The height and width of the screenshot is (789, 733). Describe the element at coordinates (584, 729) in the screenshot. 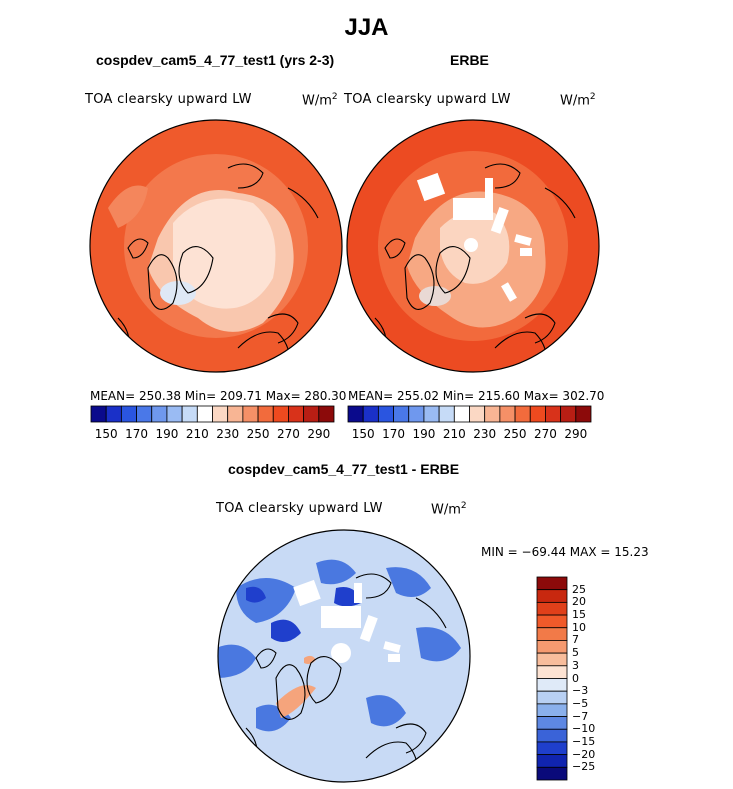

I see `diff-colorbar-tick-label: −10` at that location.